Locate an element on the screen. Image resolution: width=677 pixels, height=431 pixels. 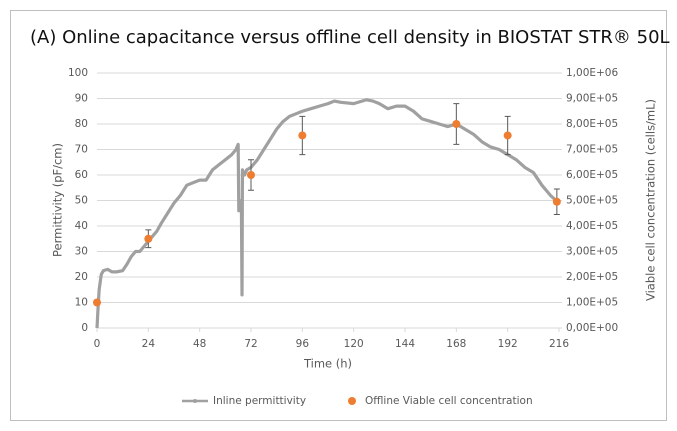
x-tick-label: 0 is located at coordinates (97, 344).